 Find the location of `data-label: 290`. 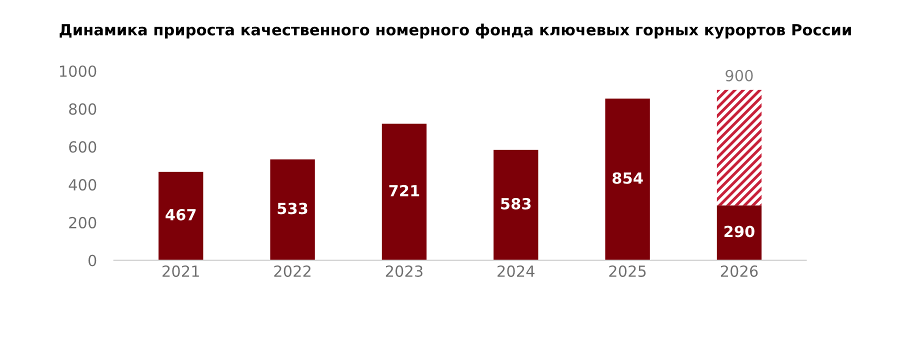

data-label: 290 is located at coordinates (739, 232).